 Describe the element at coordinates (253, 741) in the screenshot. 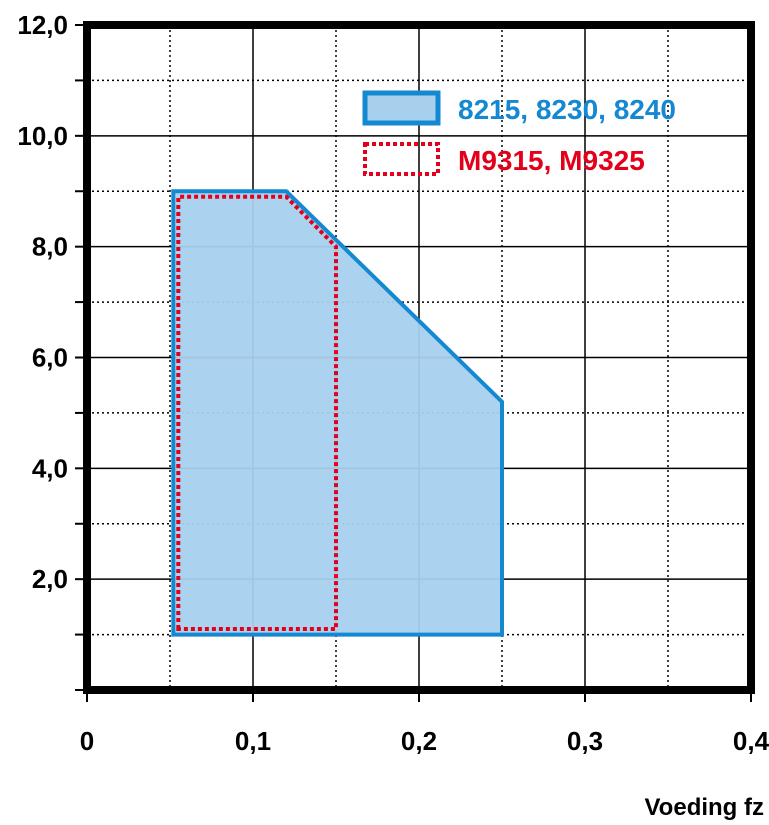

I see `x-tick-label: 0,1` at that location.